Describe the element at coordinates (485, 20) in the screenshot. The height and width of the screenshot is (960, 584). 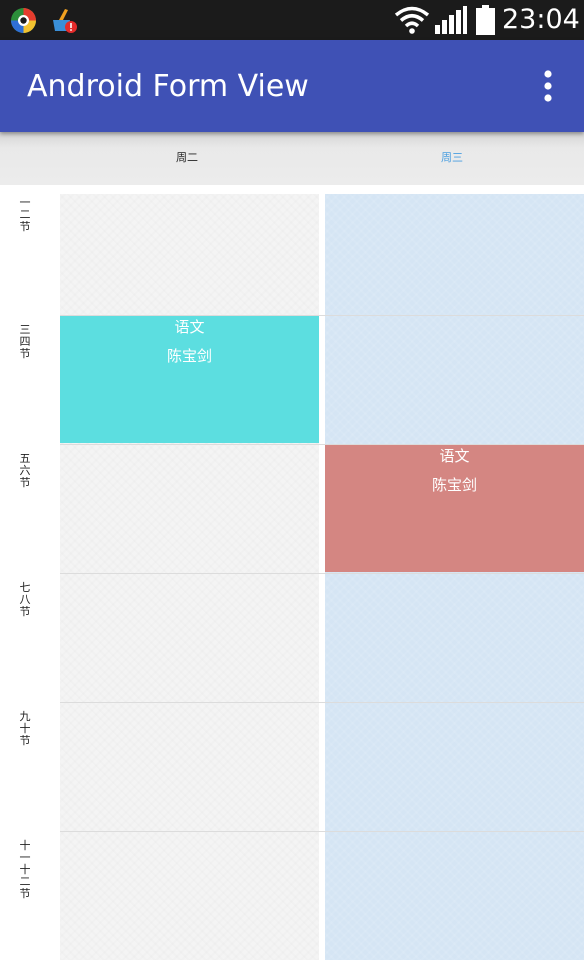
I see `battery-icon` at that location.